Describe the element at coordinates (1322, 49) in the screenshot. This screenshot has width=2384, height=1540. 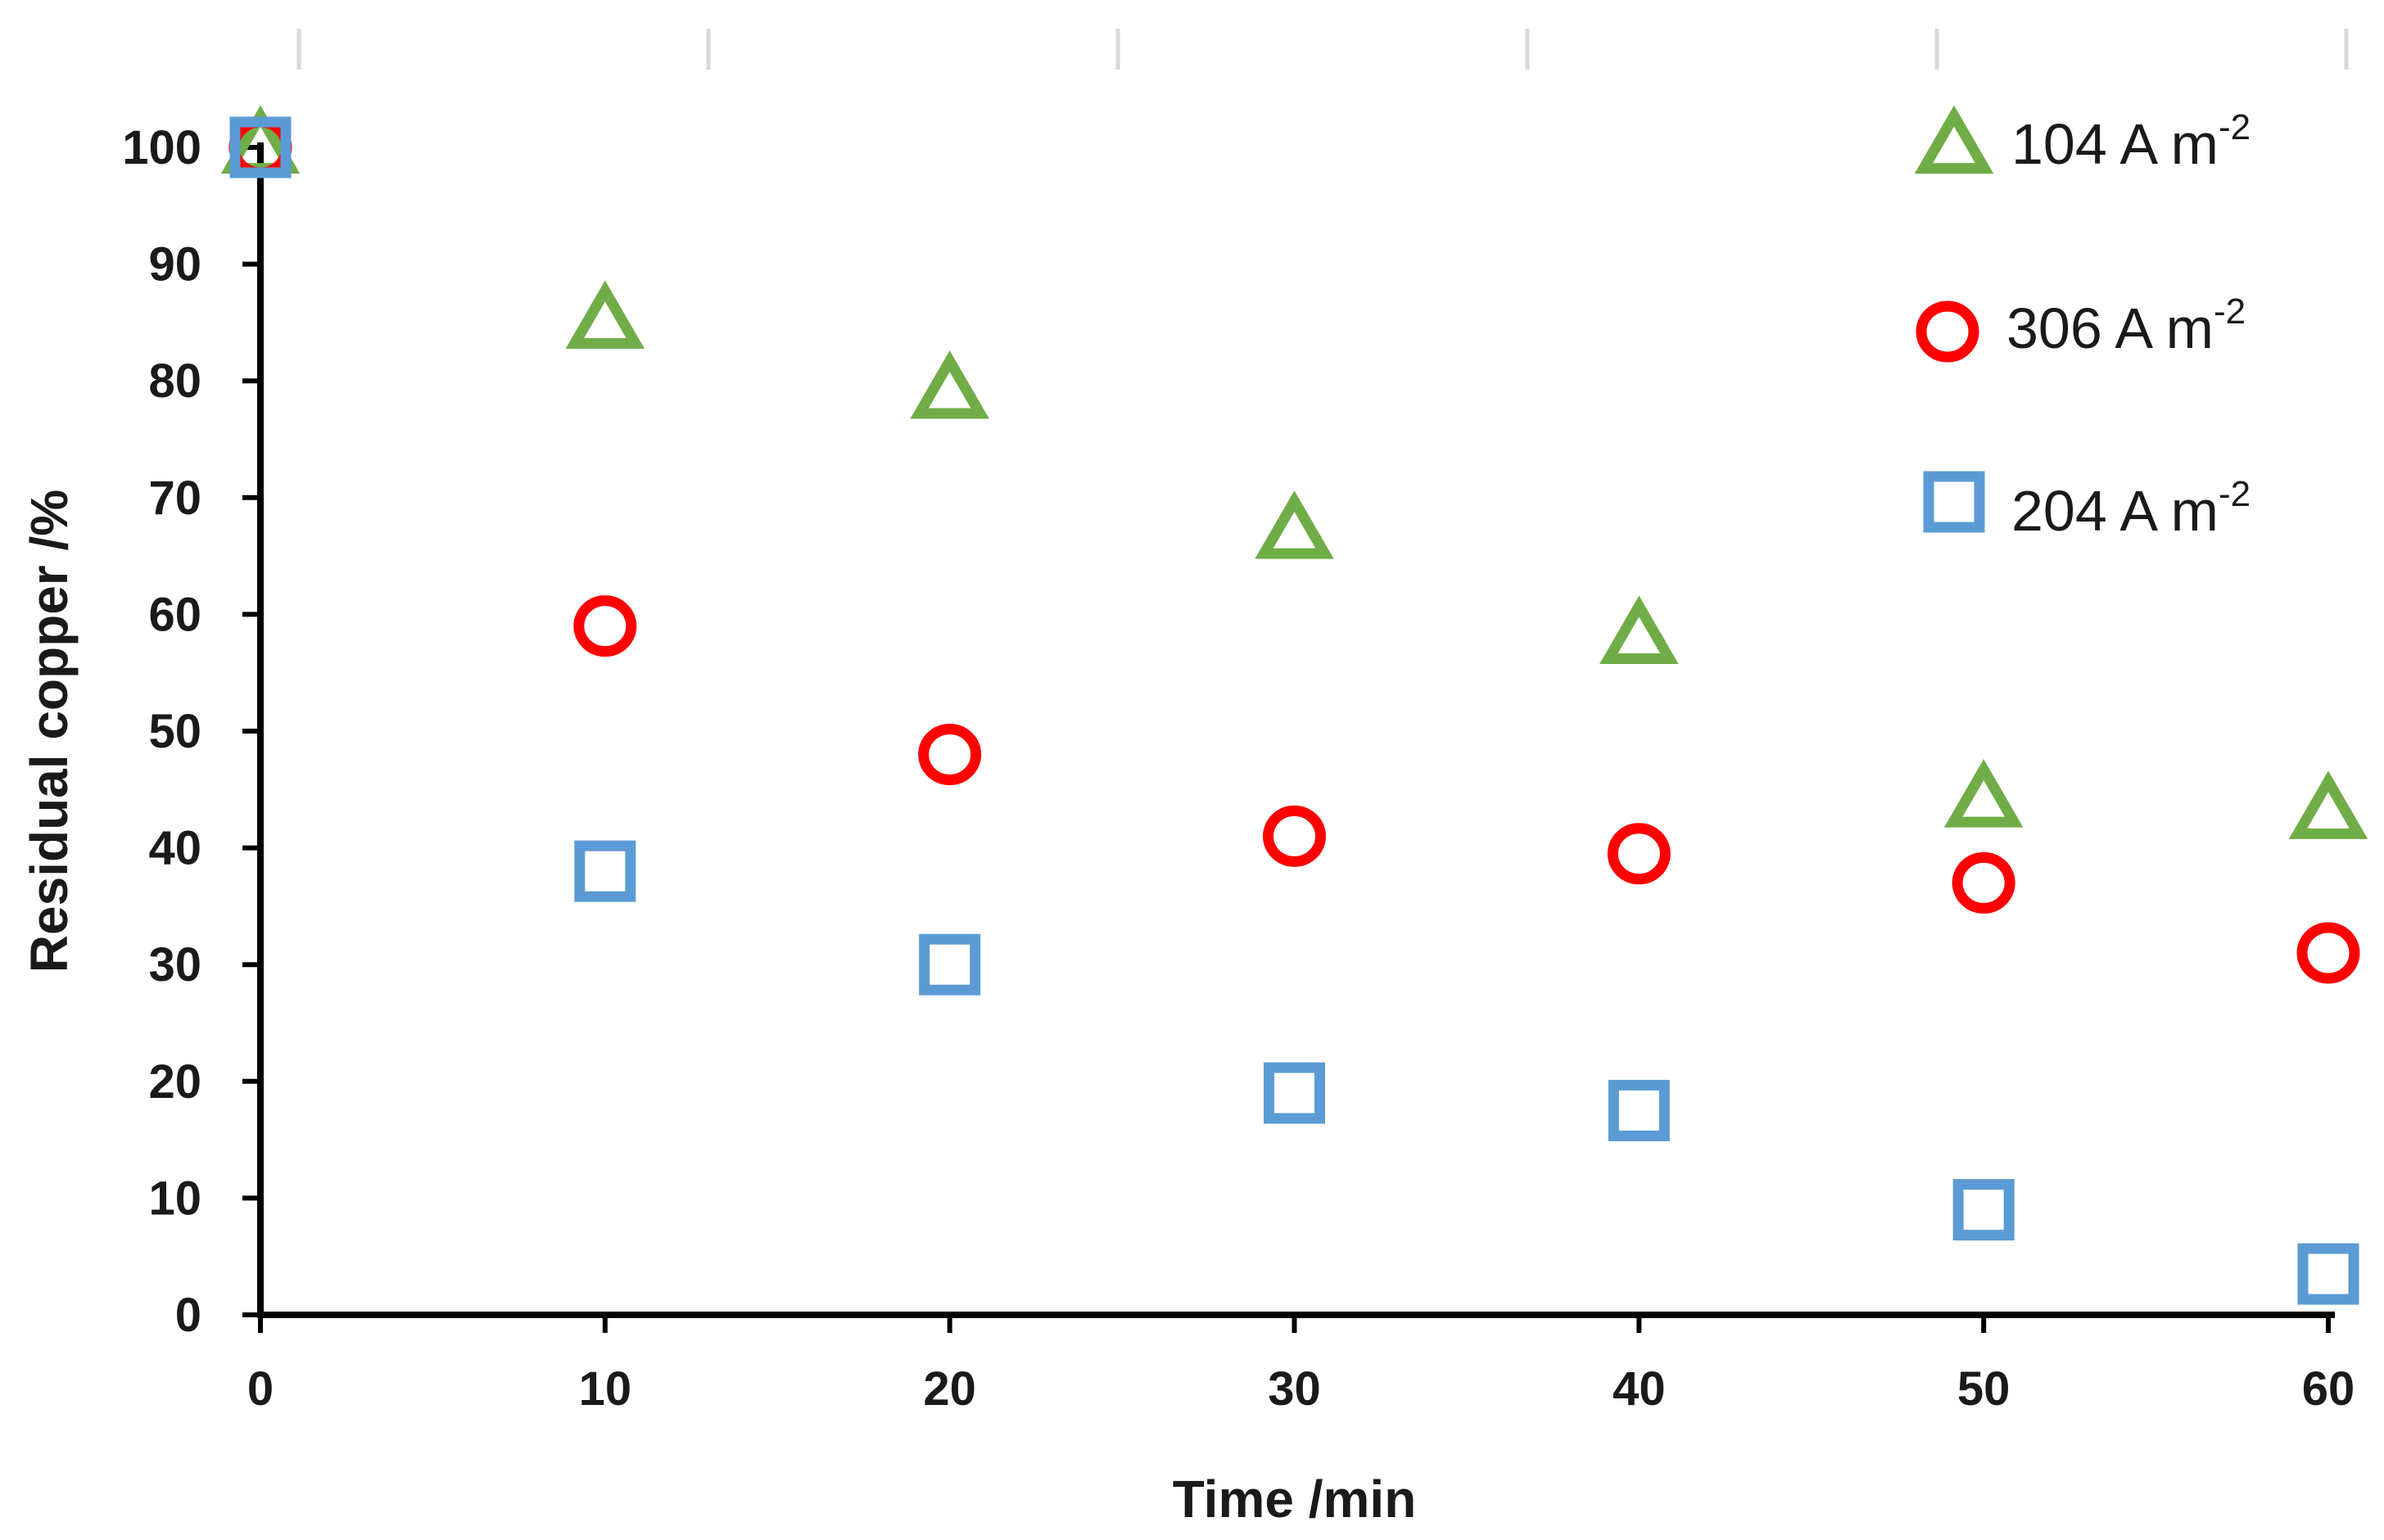
I see `top-tick-marks` at that location.